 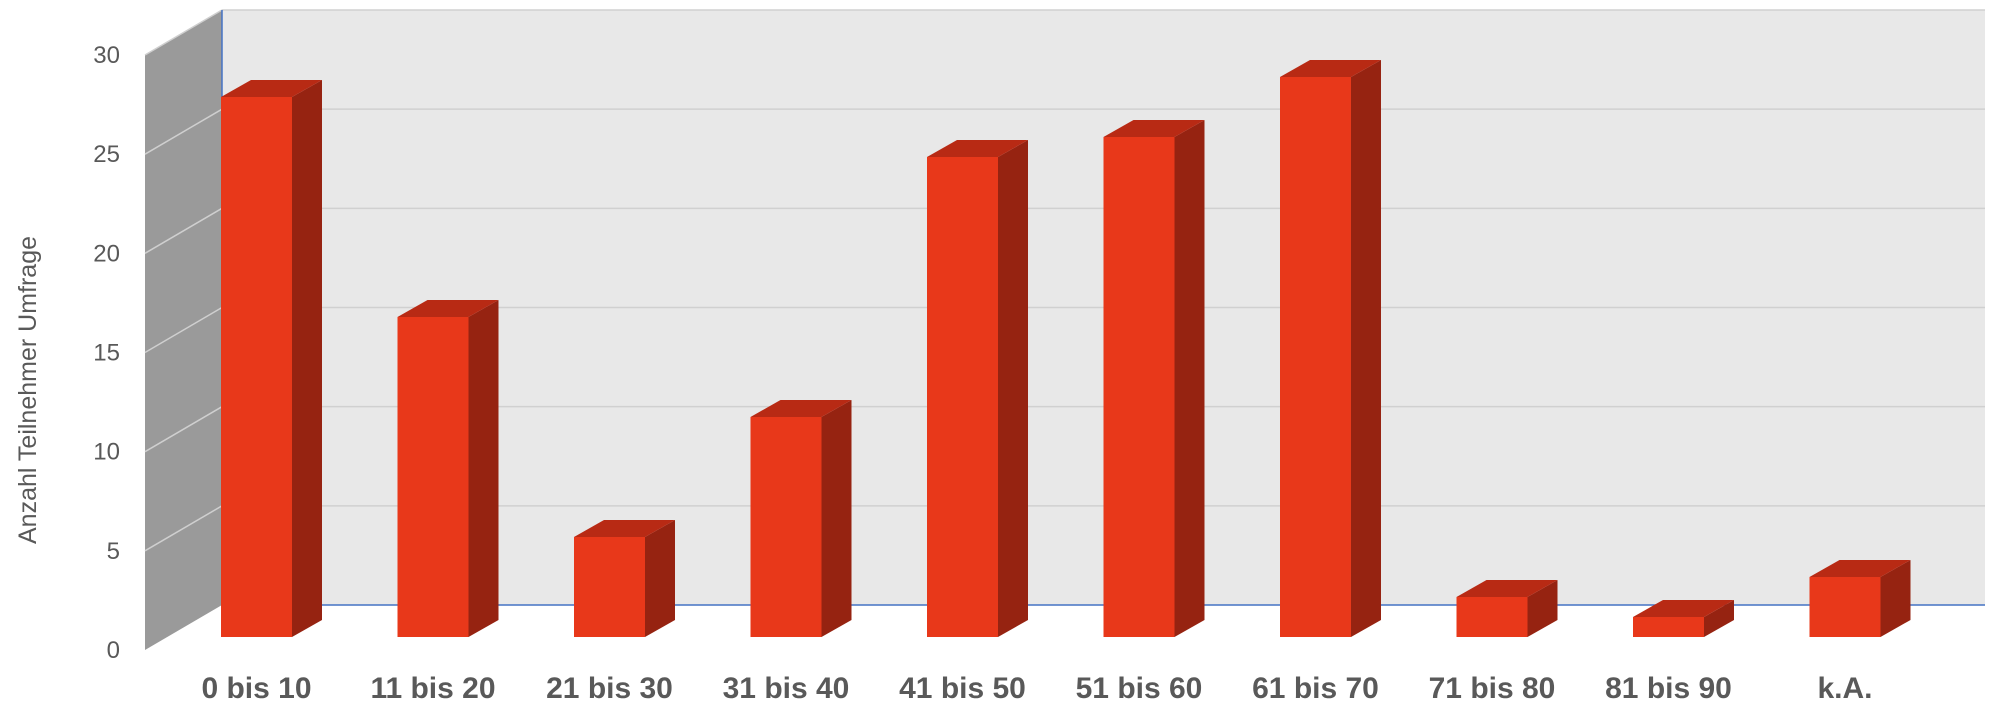 What do you see at coordinates (609, 688) in the screenshot?
I see `x-tick-label: 21 bis 30` at bounding box center [609, 688].